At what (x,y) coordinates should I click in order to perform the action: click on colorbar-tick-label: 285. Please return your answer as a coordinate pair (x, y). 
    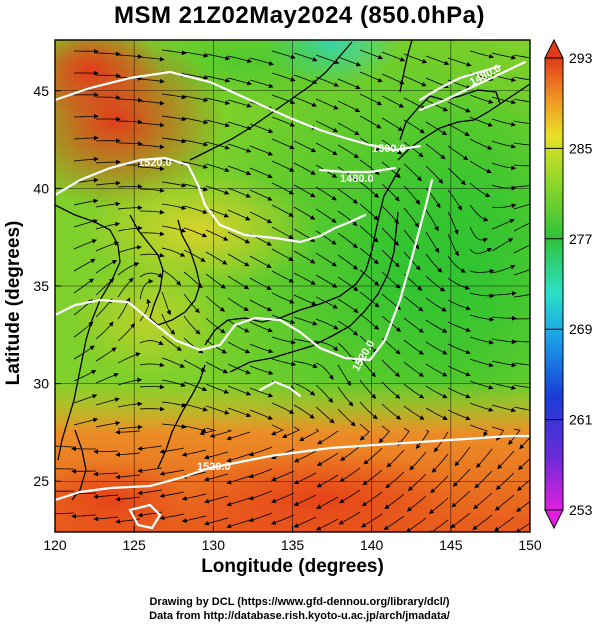
    Looking at the image, I should click on (581, 148).